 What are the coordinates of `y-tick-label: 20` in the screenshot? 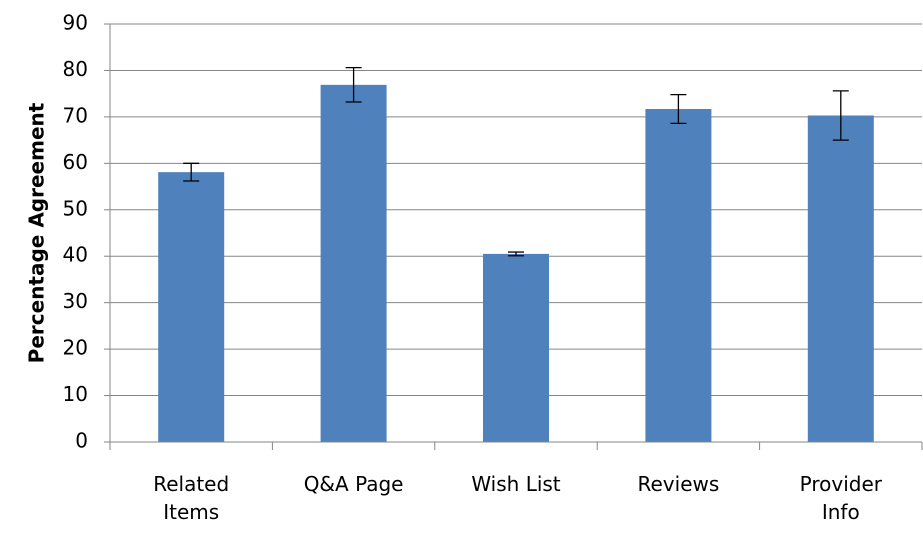 It's located at (75, 348).